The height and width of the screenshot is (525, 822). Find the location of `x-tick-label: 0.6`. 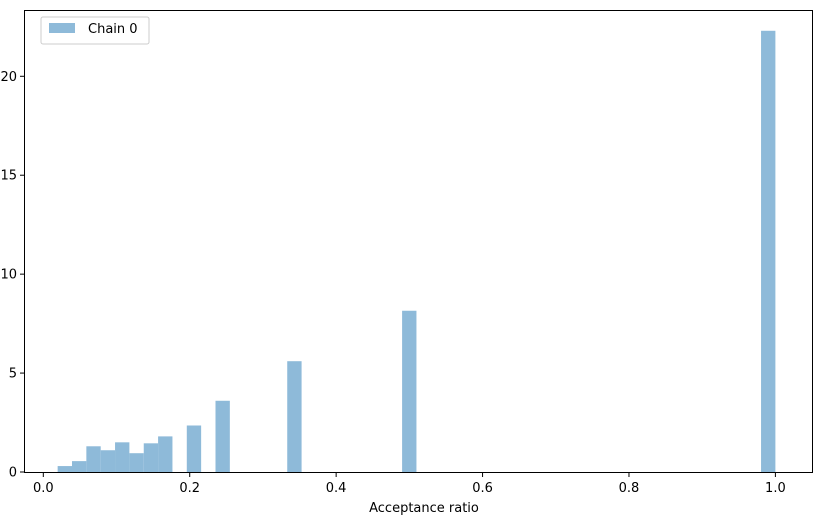

x-tick-label: 0.6 is located at coordinates (482, 488).